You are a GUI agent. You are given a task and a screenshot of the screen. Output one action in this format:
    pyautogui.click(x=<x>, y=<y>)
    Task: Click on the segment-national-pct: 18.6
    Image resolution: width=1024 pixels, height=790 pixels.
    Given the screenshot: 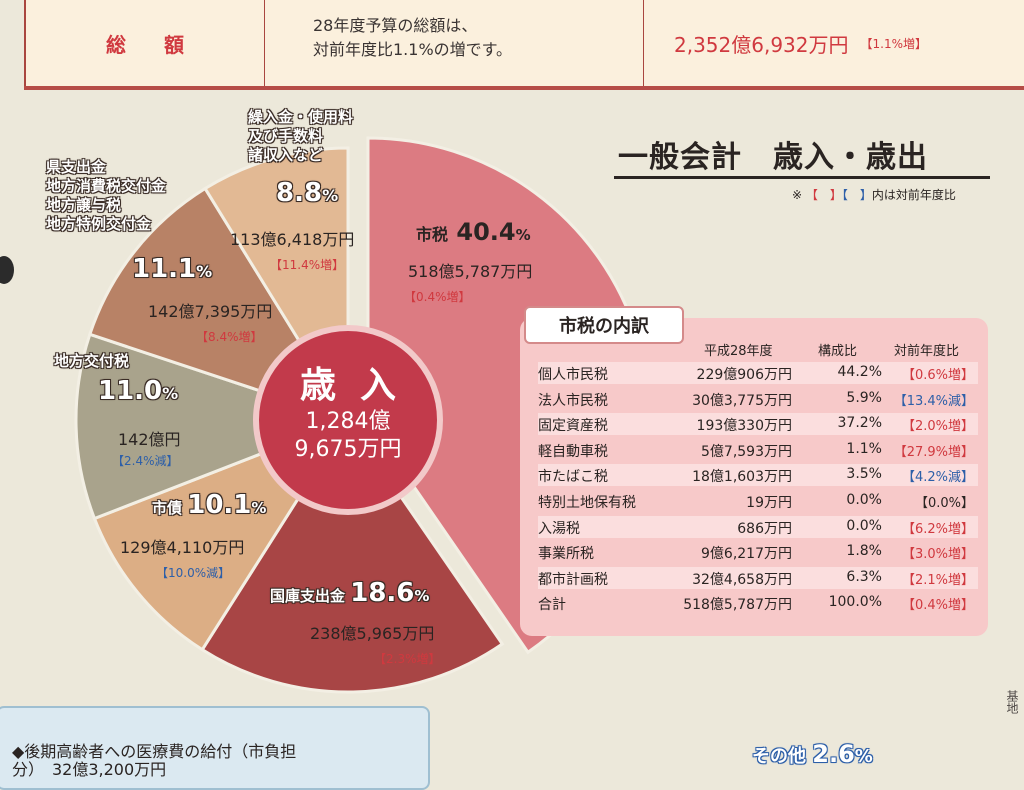 What is the action you would take?
    pyautogui.click(x=382, y=593)
    